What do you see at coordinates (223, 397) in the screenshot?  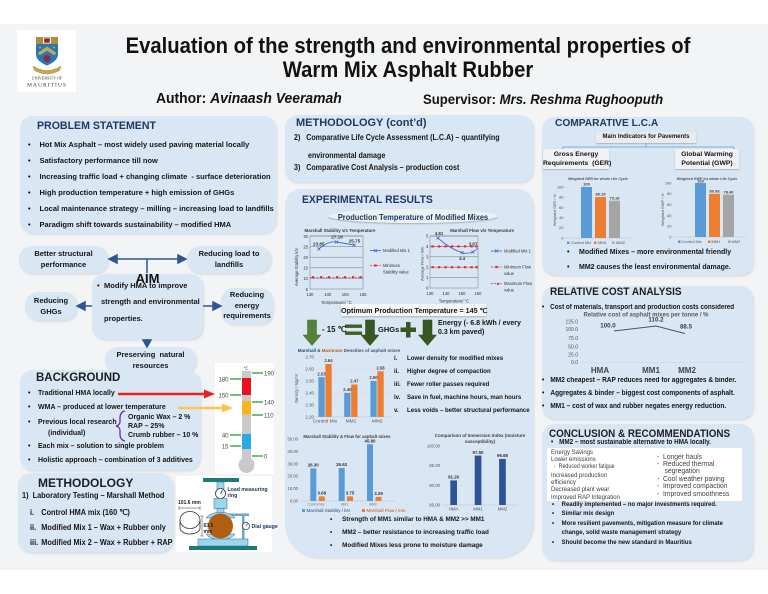 I see `svg-text: 150` at bounding box center [223, 397].